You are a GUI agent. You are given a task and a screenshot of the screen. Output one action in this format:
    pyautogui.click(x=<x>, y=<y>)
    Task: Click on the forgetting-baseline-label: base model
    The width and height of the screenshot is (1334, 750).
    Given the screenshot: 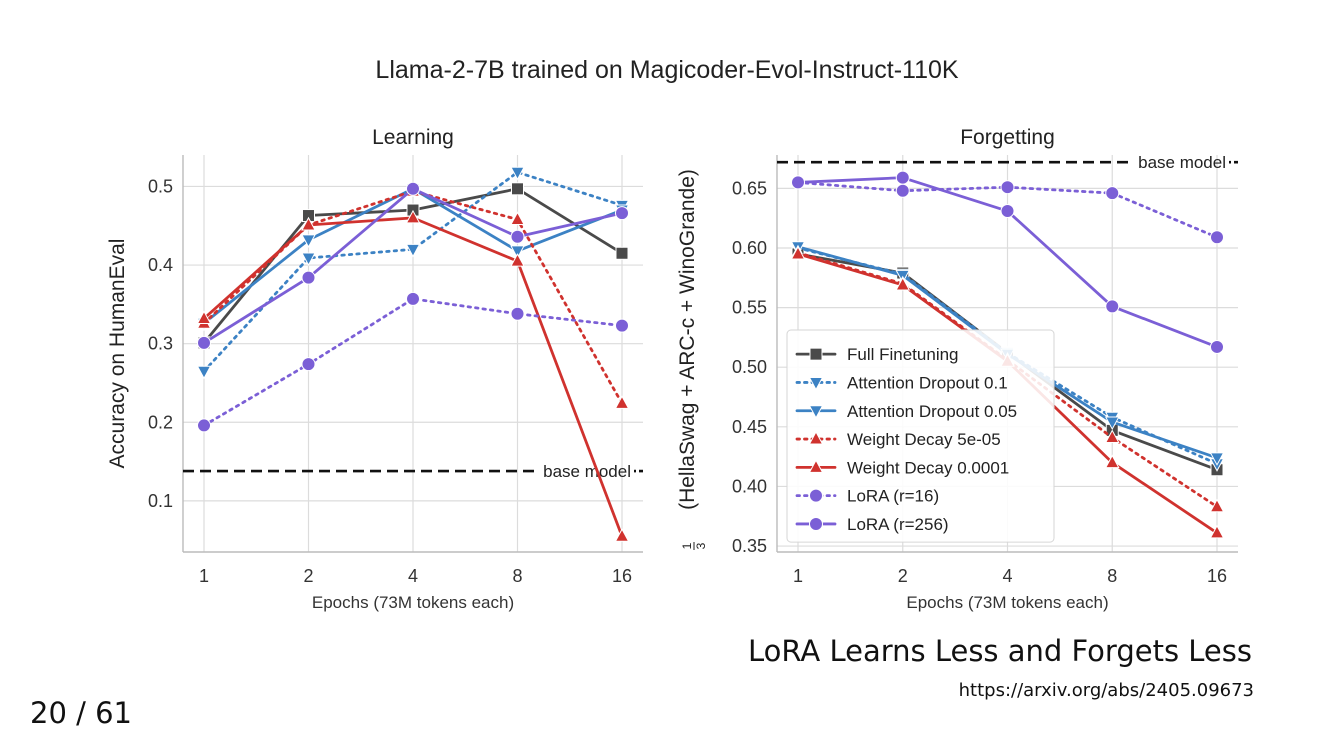 What is the action you would take?
    pyautogui.click(x=1182, y=162)
    